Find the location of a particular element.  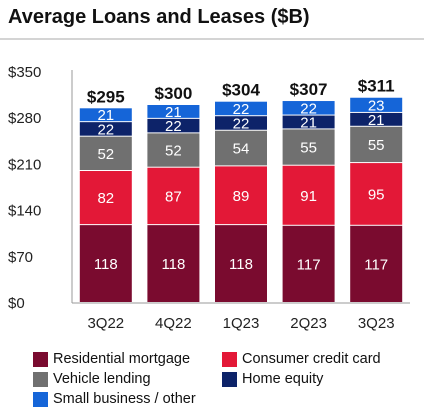

y-tick-label: $210 is located at coordinates (24, 164).